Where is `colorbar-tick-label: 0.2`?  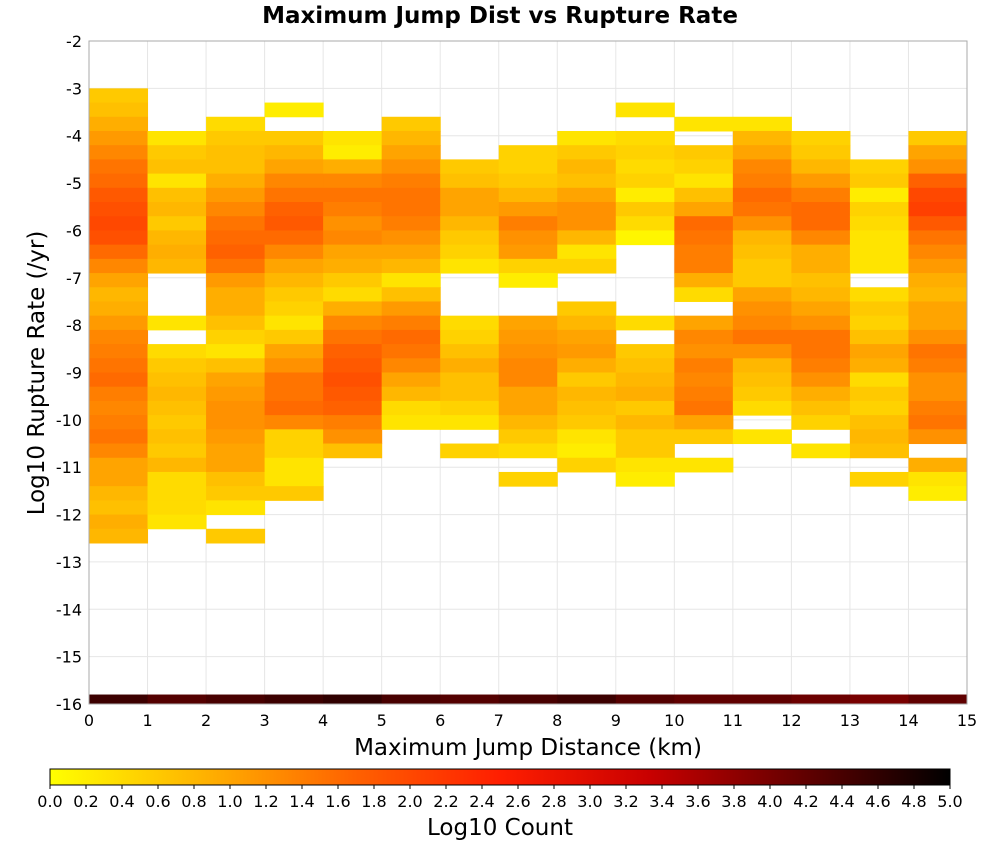 colorbar-tick-label: 0.2 is located at coordinates (85, 801).